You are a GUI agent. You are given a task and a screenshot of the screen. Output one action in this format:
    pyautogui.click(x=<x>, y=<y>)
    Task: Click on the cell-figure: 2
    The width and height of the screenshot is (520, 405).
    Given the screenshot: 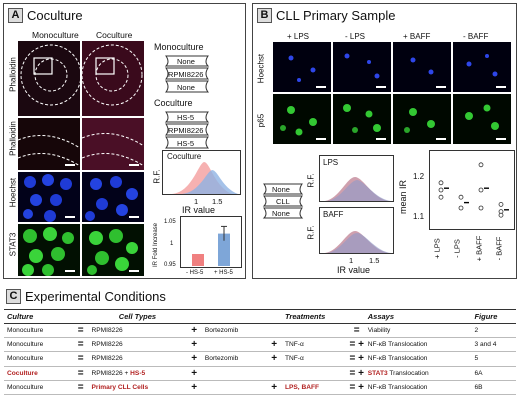 What is the action you would take?
    pyautogui.click(x=493, y=331)
    